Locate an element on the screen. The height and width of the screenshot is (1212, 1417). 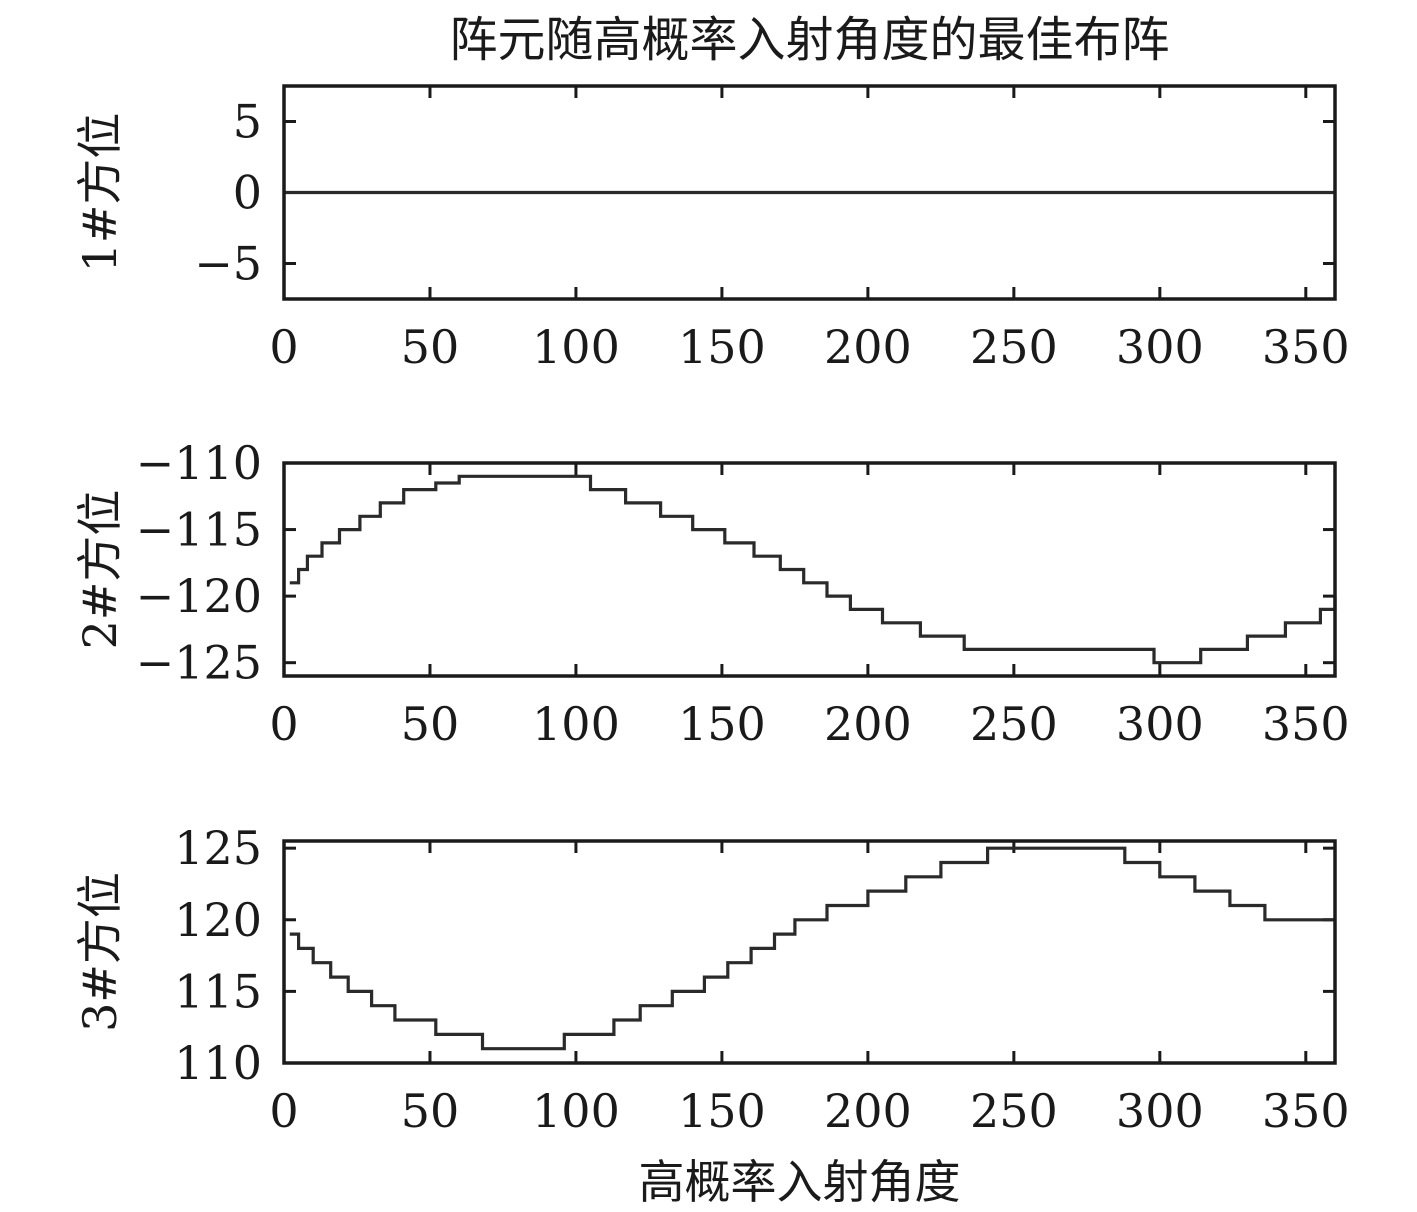
y-tick-label: −115 is located at coordinates (199, 530).